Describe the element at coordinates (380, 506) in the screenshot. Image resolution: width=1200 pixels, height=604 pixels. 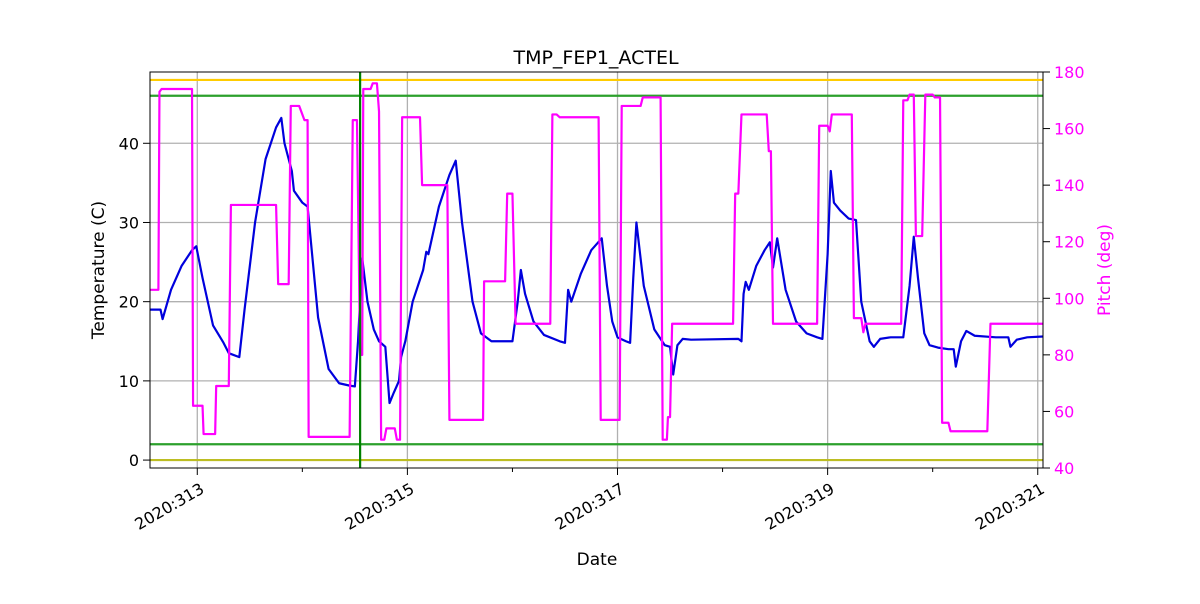
I see `x-tick-label: 2020:315` at that location.